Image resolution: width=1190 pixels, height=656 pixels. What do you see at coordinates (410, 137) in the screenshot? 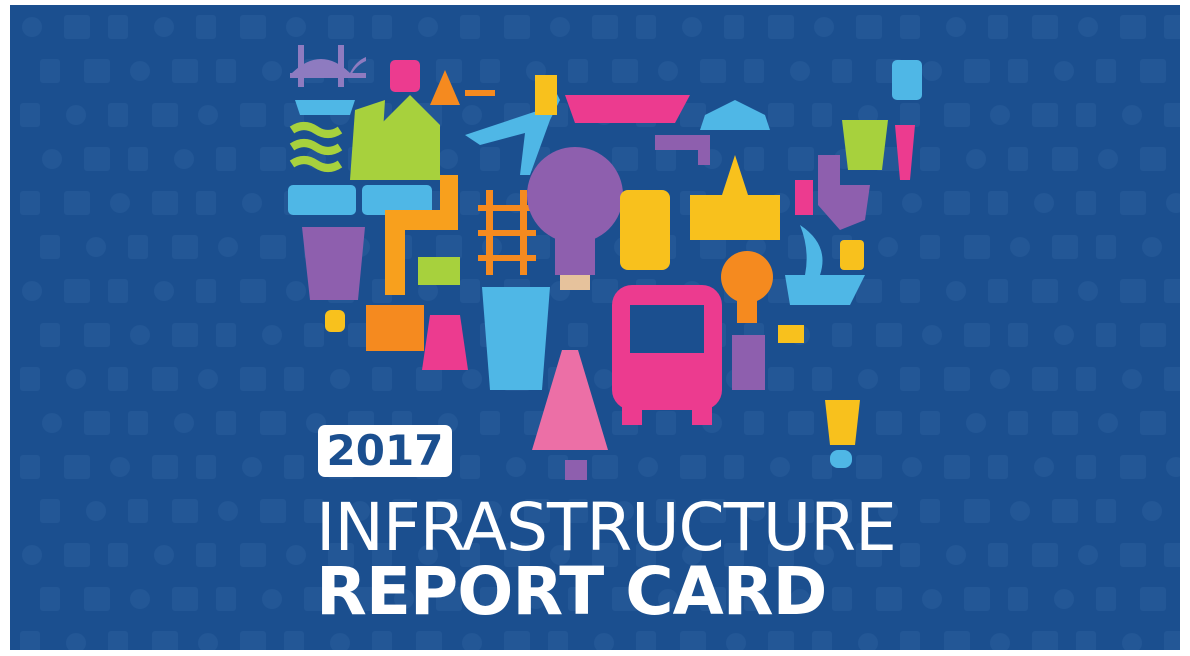
I see `house-icon` at bounding box center [410, 137].